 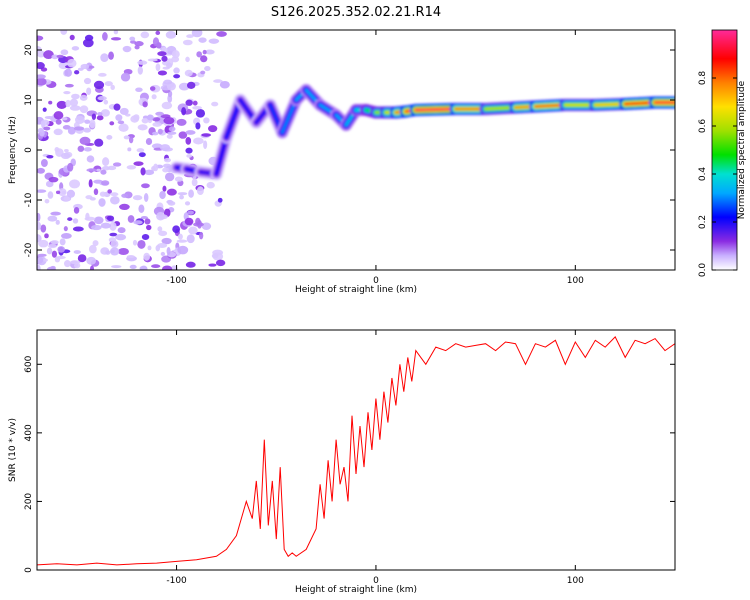 I want to click on x-tick-label: 100, so click(x=575, y=281).